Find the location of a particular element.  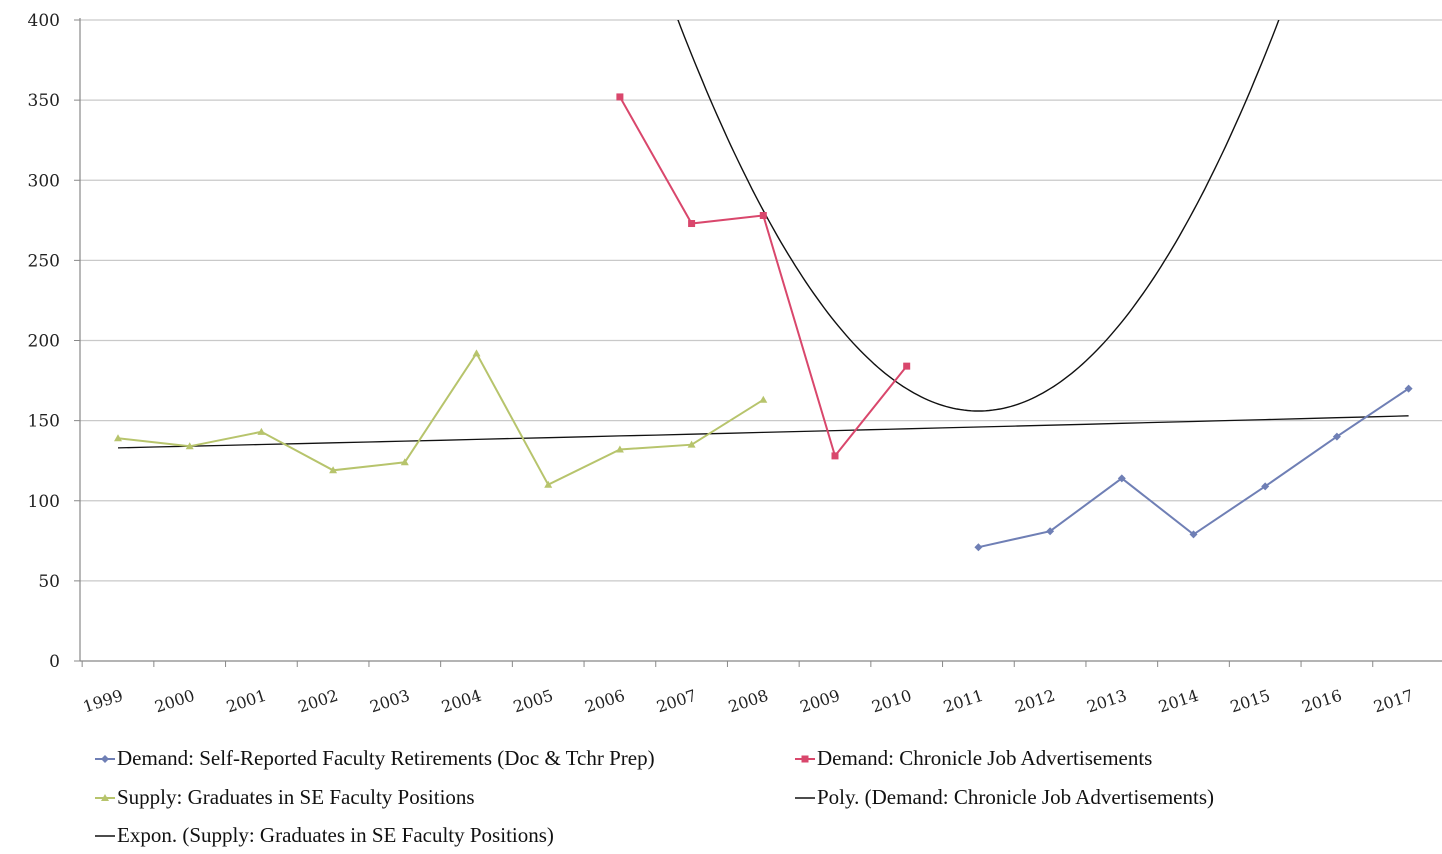

legend-label: Demand: Chronicle Job Advertisements is located at coordinates (984, 758).